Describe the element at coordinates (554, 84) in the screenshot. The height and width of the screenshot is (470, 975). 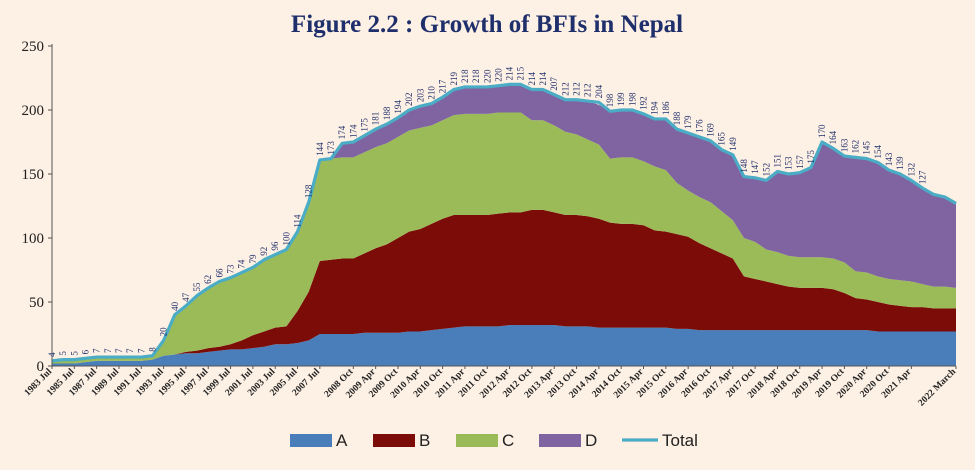
I see `data-label: 207` at that location.